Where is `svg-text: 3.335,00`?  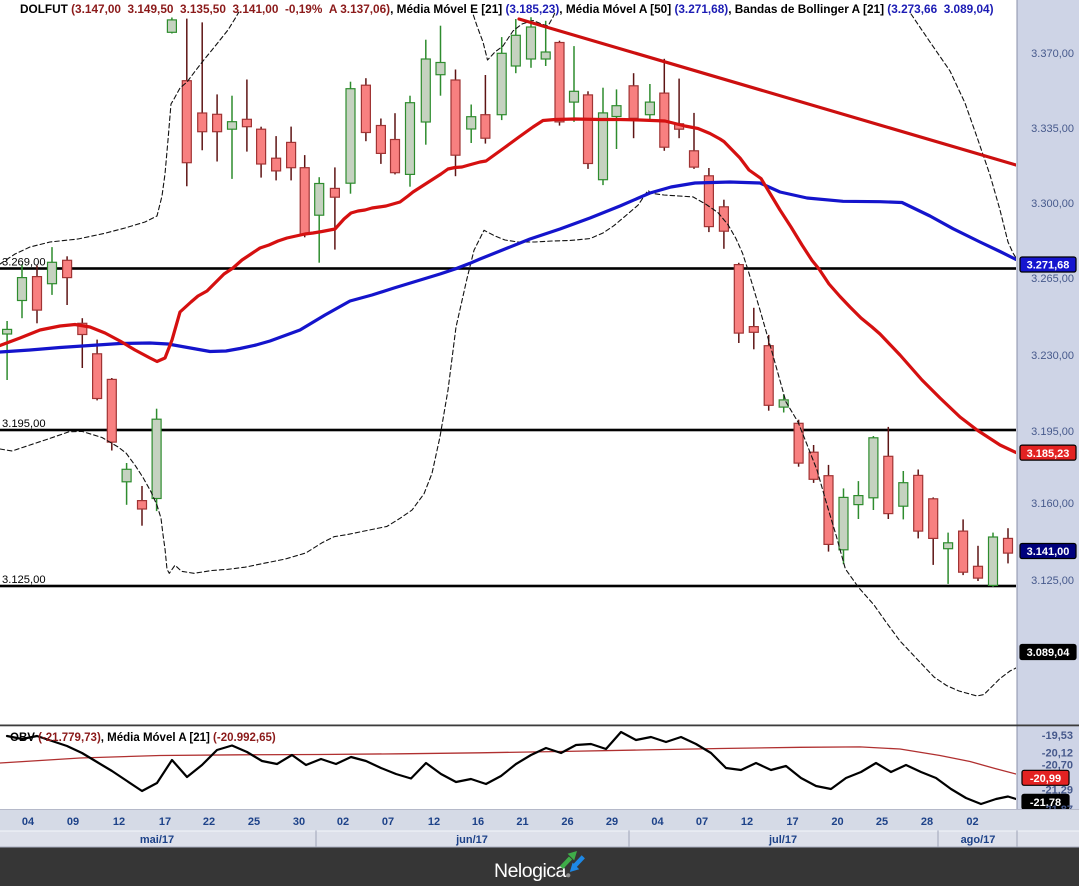 svg-text: 3.335,00 is located at coordinates (1052, 129).